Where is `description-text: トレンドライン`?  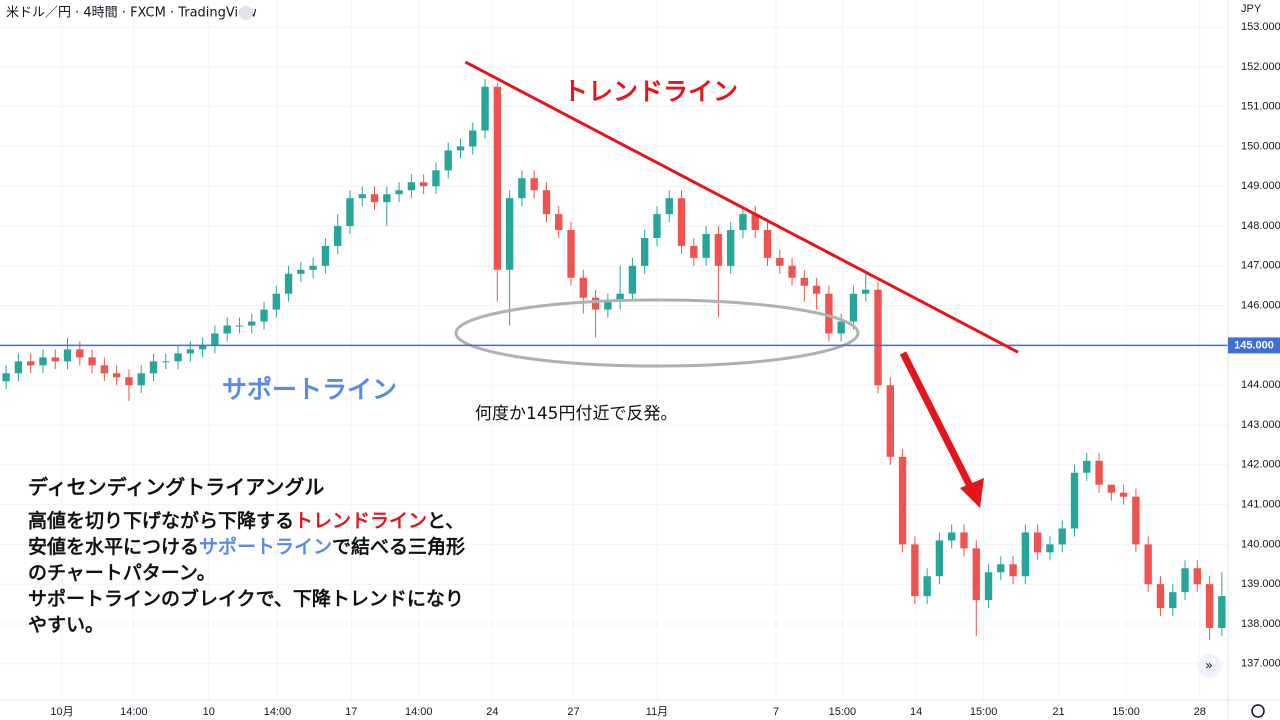 description-text: トレンドライン is located at coordinates (361, 521).